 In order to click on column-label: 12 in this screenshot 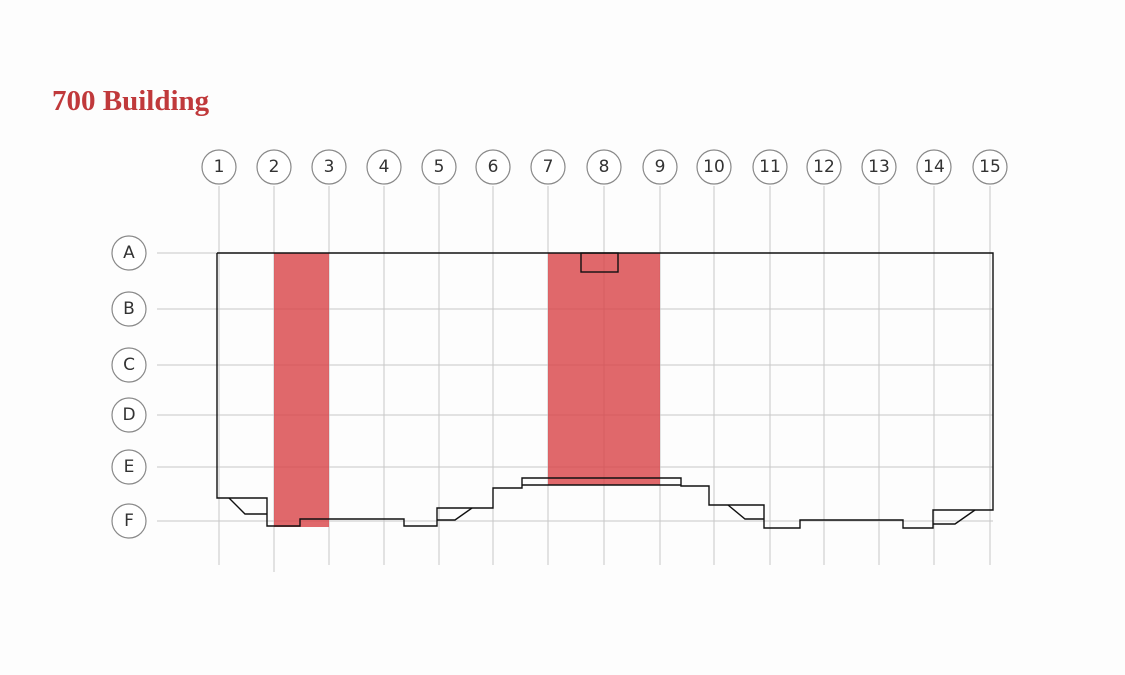, I will do `click(824, 167)`.